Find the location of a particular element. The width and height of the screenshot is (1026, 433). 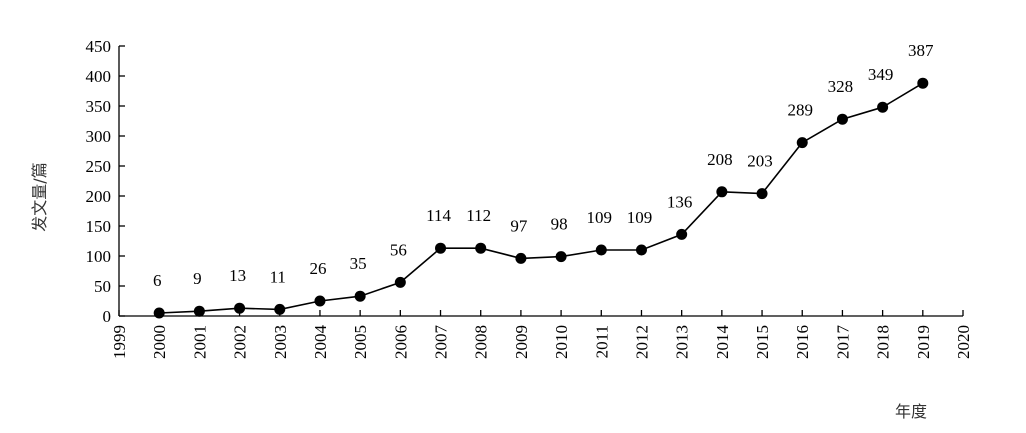

x-tick-label: 2001 is located at coordinates (199, 342).